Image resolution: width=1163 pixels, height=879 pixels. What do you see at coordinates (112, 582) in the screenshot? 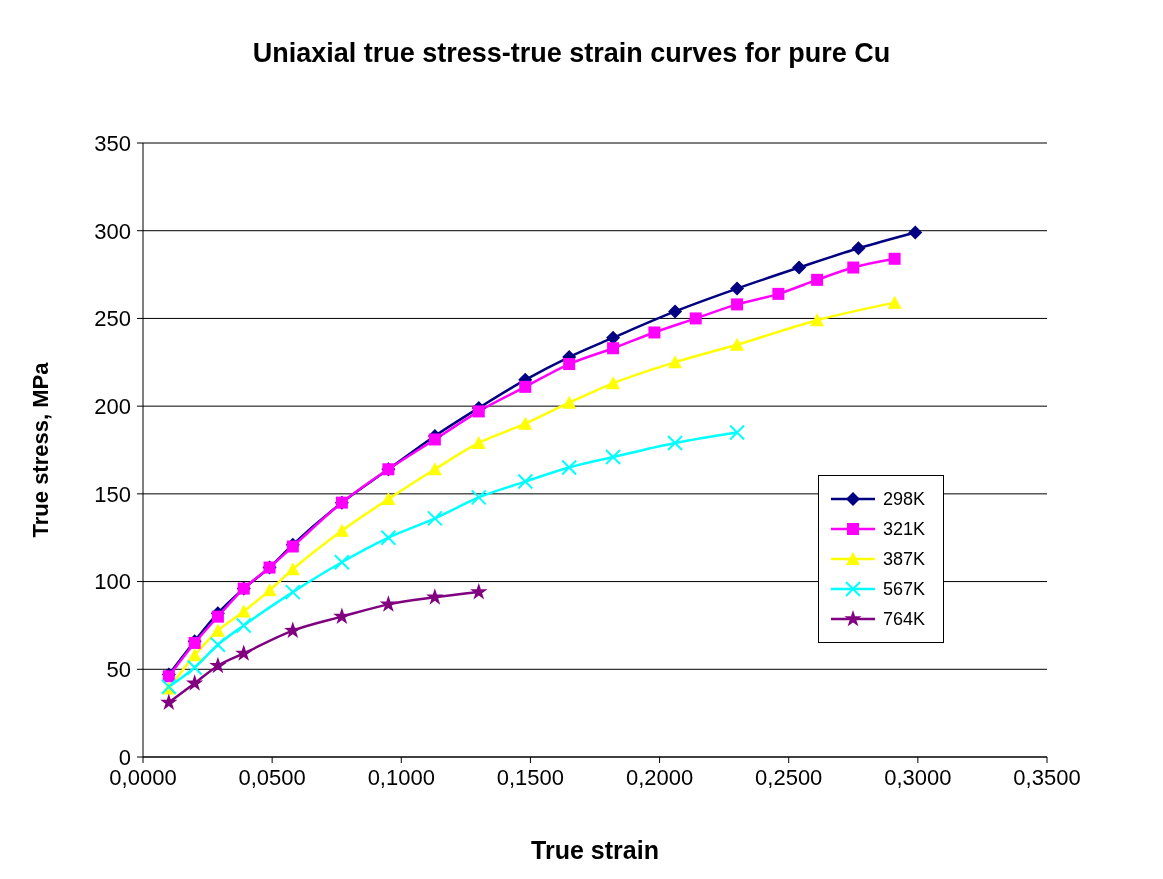
I see `y-tick-label: 100` at bounding box center [112, 582].